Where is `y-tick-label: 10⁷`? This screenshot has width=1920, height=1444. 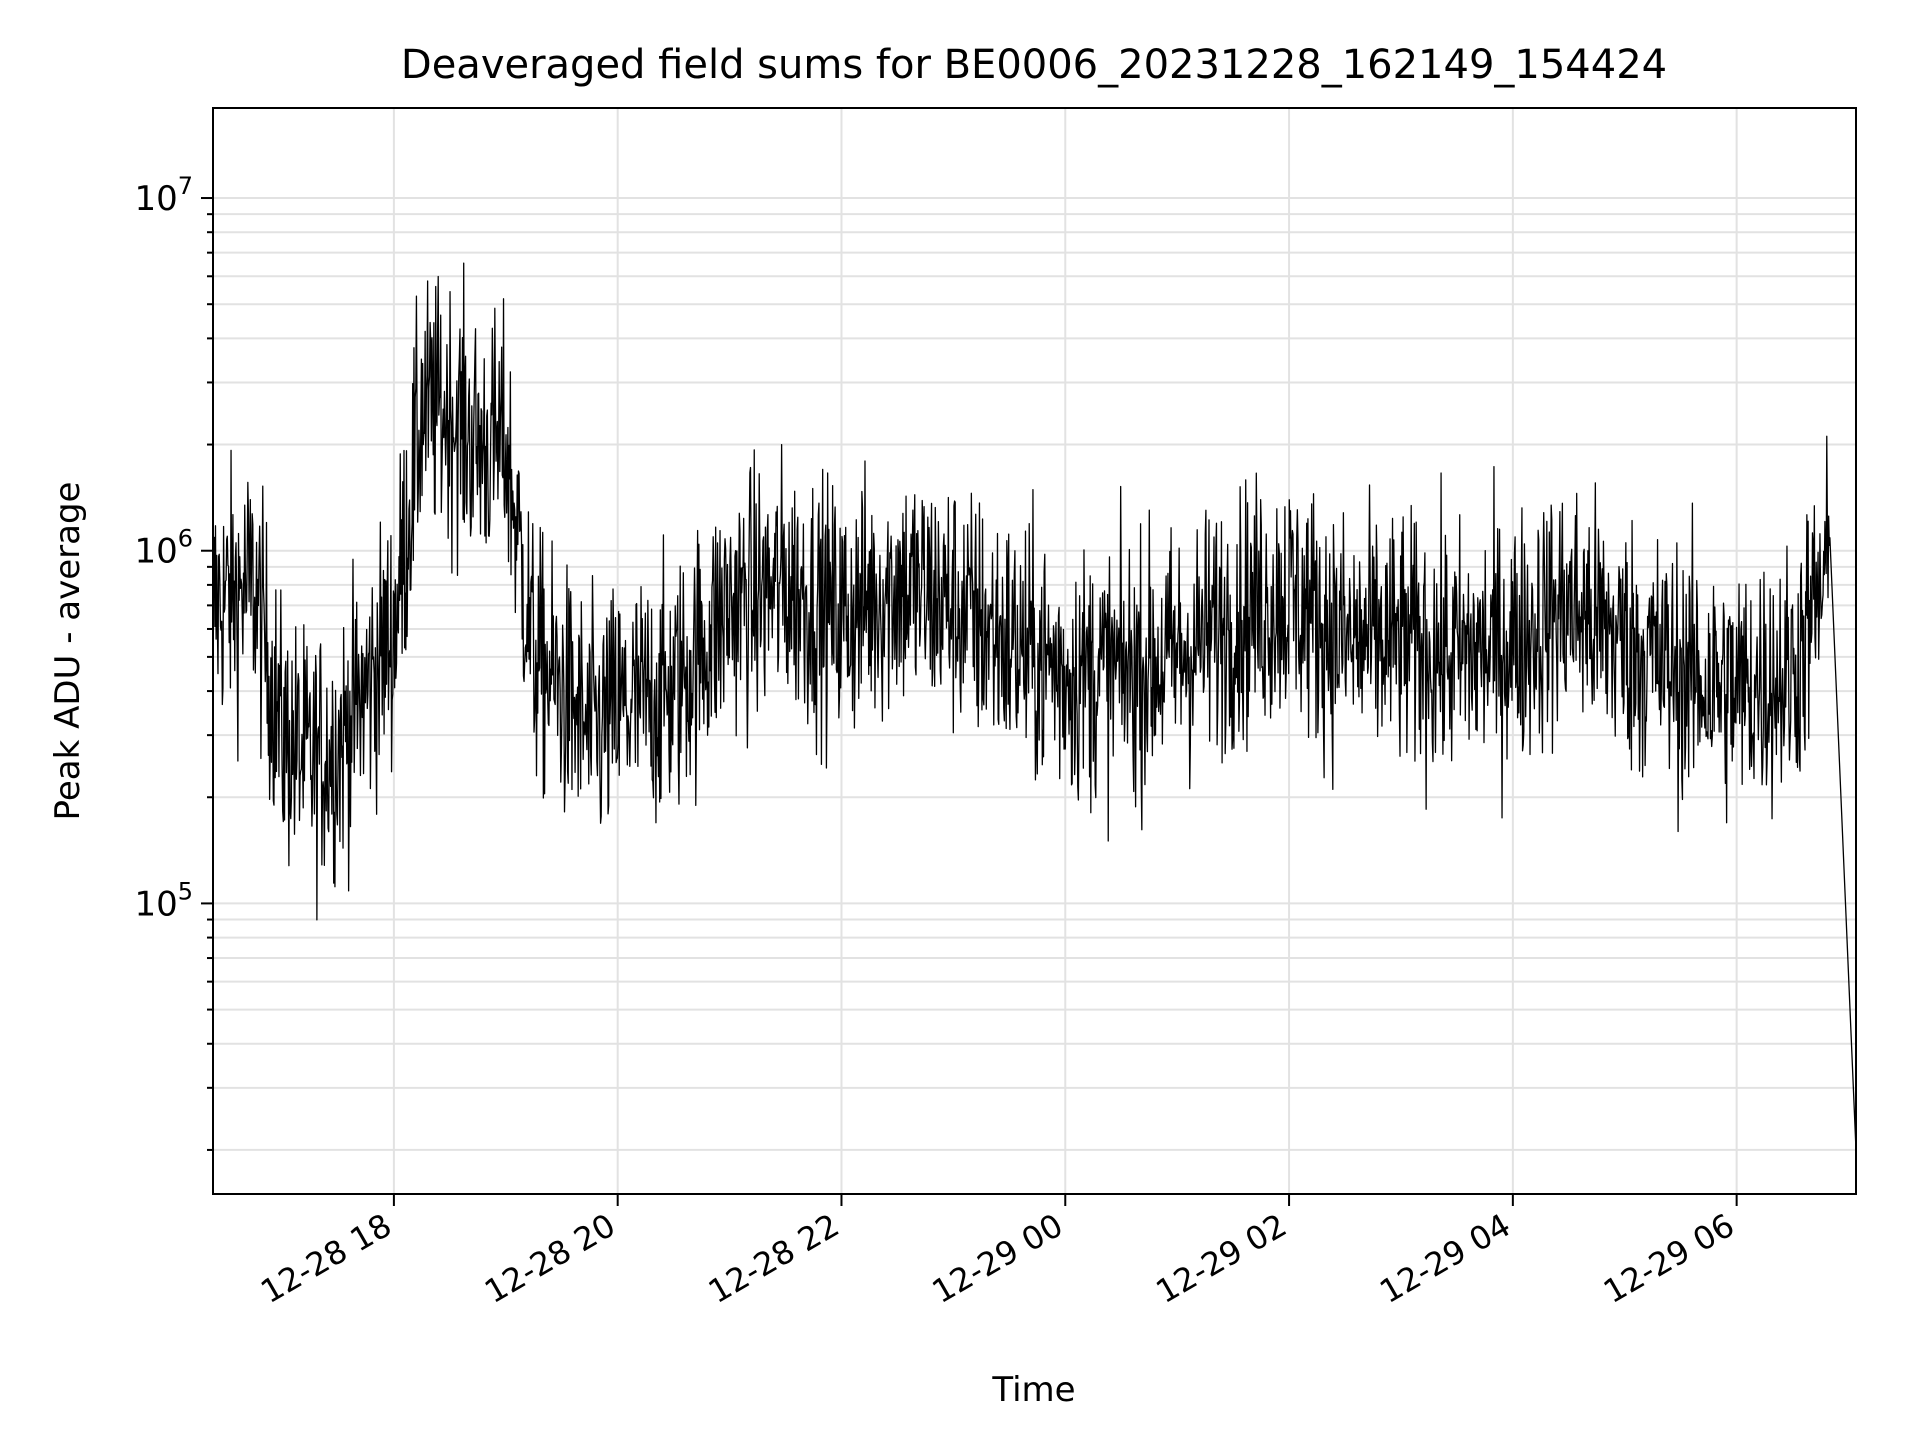 y-tick-label: 10⁷ is located at coordinates (163, 195).